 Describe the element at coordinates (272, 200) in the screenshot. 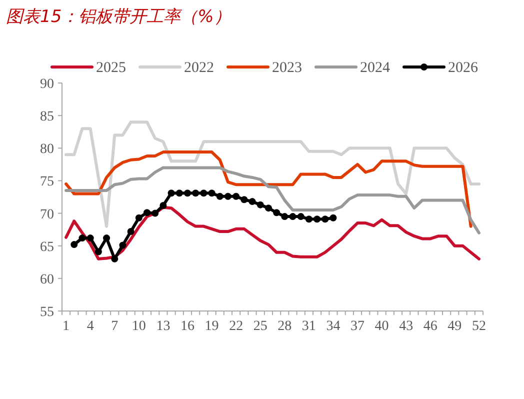

I see `line-series` at that location.